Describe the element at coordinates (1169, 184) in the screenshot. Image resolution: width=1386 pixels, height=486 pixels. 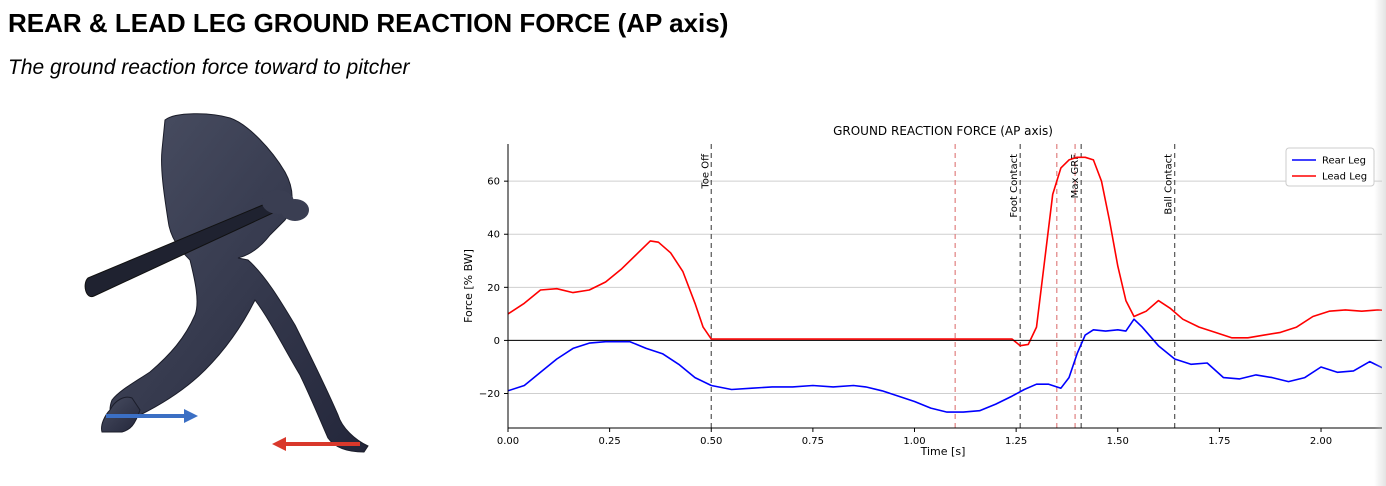
I see `event-label: Ball Contact` at that location.